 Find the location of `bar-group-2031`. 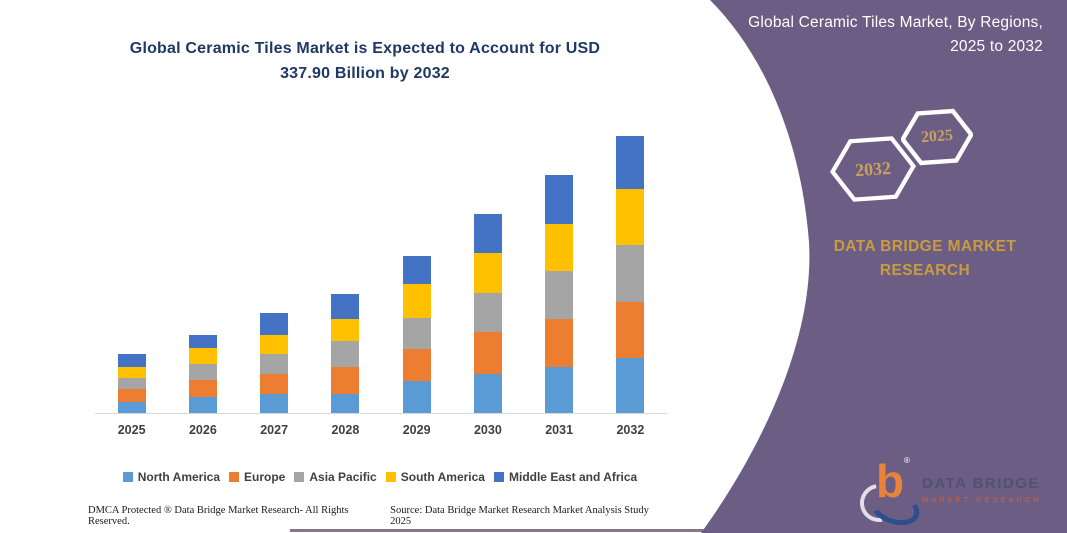

bar-group-2031 is located at coordinates (559, 206).